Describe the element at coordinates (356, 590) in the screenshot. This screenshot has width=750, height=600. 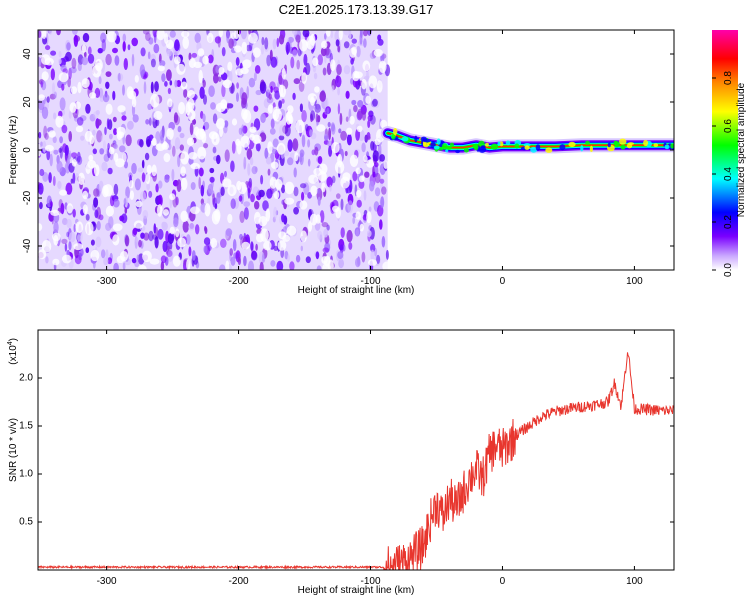
I see `snr-x-label: Height of straight line (km)` at that location.